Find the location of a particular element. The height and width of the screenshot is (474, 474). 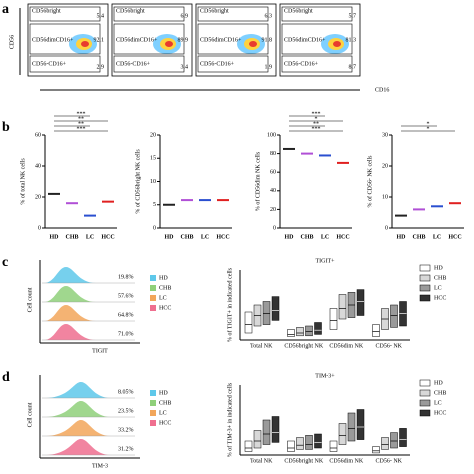

panel-label: a is located at coordinates (5, 9).